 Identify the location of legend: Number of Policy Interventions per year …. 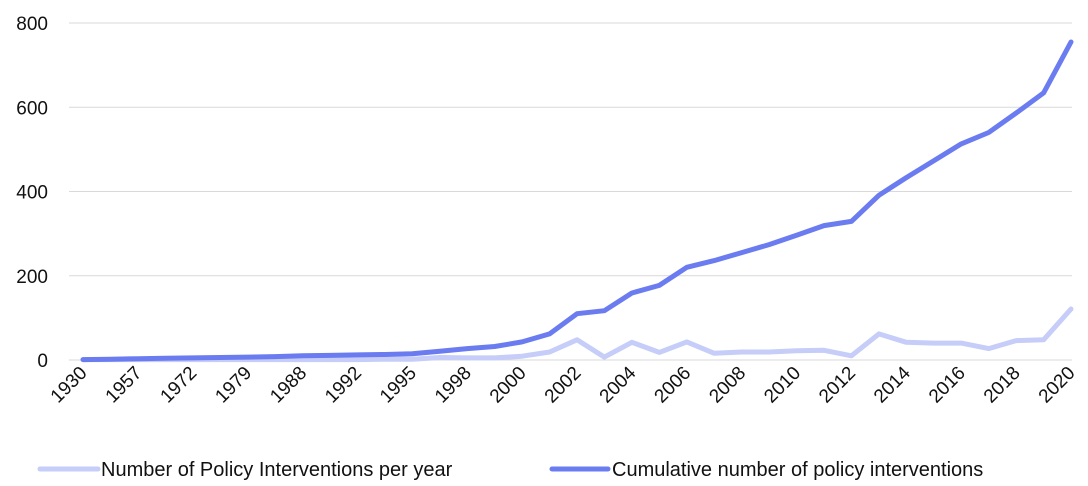
(510, 470).